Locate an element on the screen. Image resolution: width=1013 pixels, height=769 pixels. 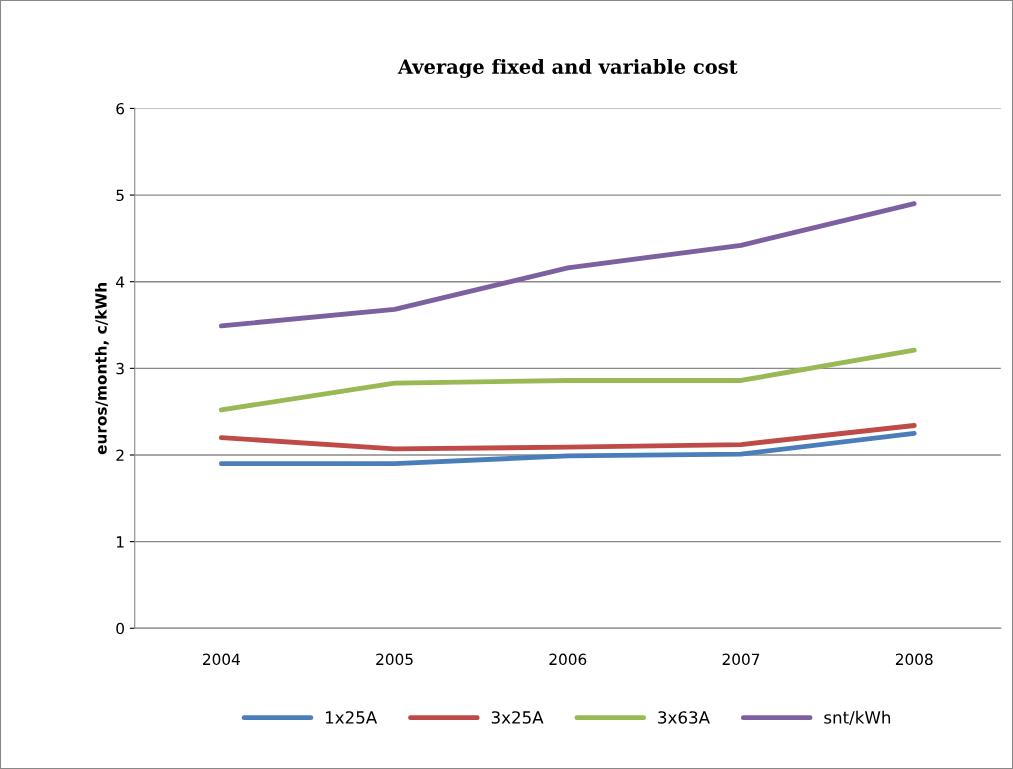
y-tick-label: 4 is located at coordinates (120, 282).